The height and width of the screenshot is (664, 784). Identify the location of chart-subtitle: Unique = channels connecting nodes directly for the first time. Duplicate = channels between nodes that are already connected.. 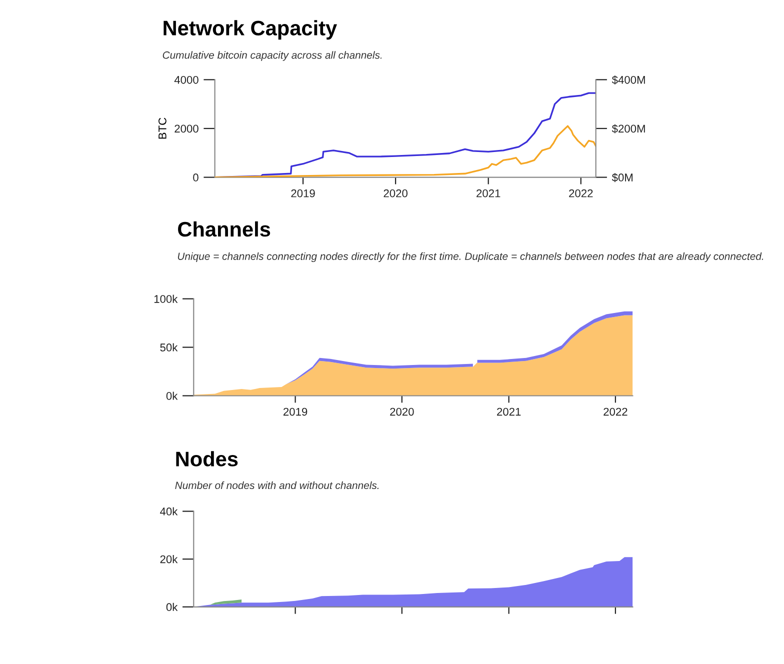
(471, 257).